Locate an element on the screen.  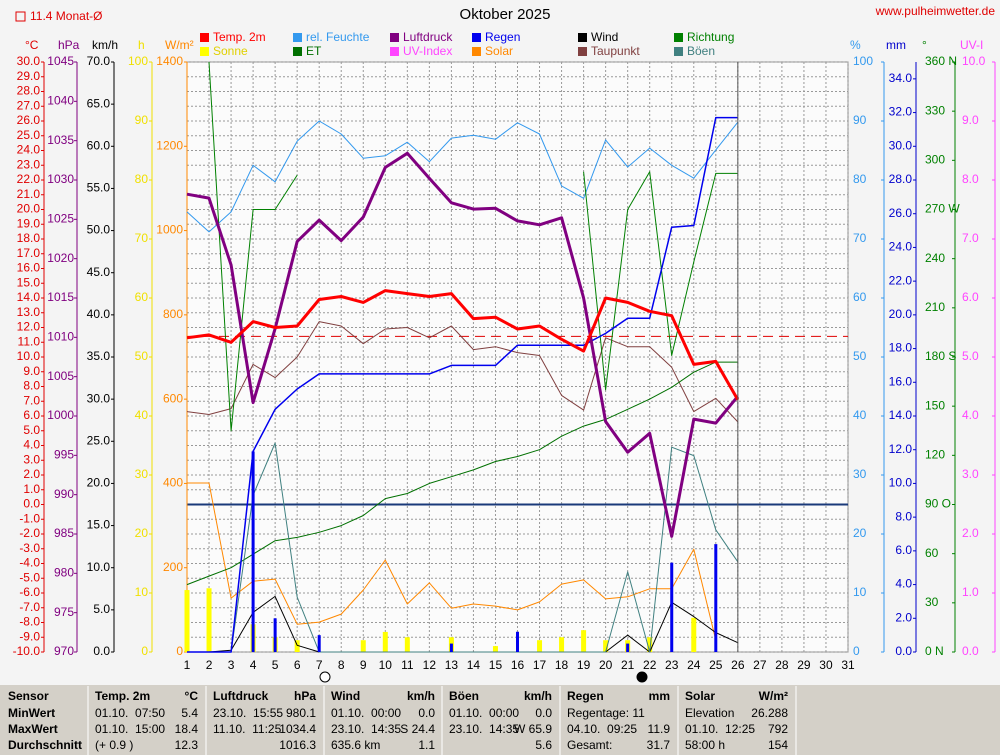
tick-label: 985 is located at coordinates (64, 533).